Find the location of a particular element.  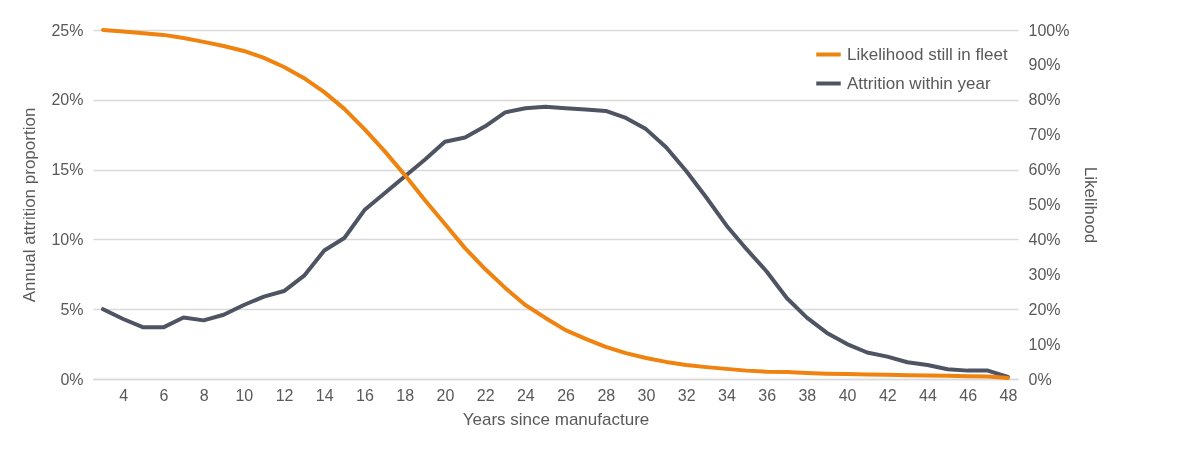

y-tick-label: 25% is located at coordinates (67, 30).